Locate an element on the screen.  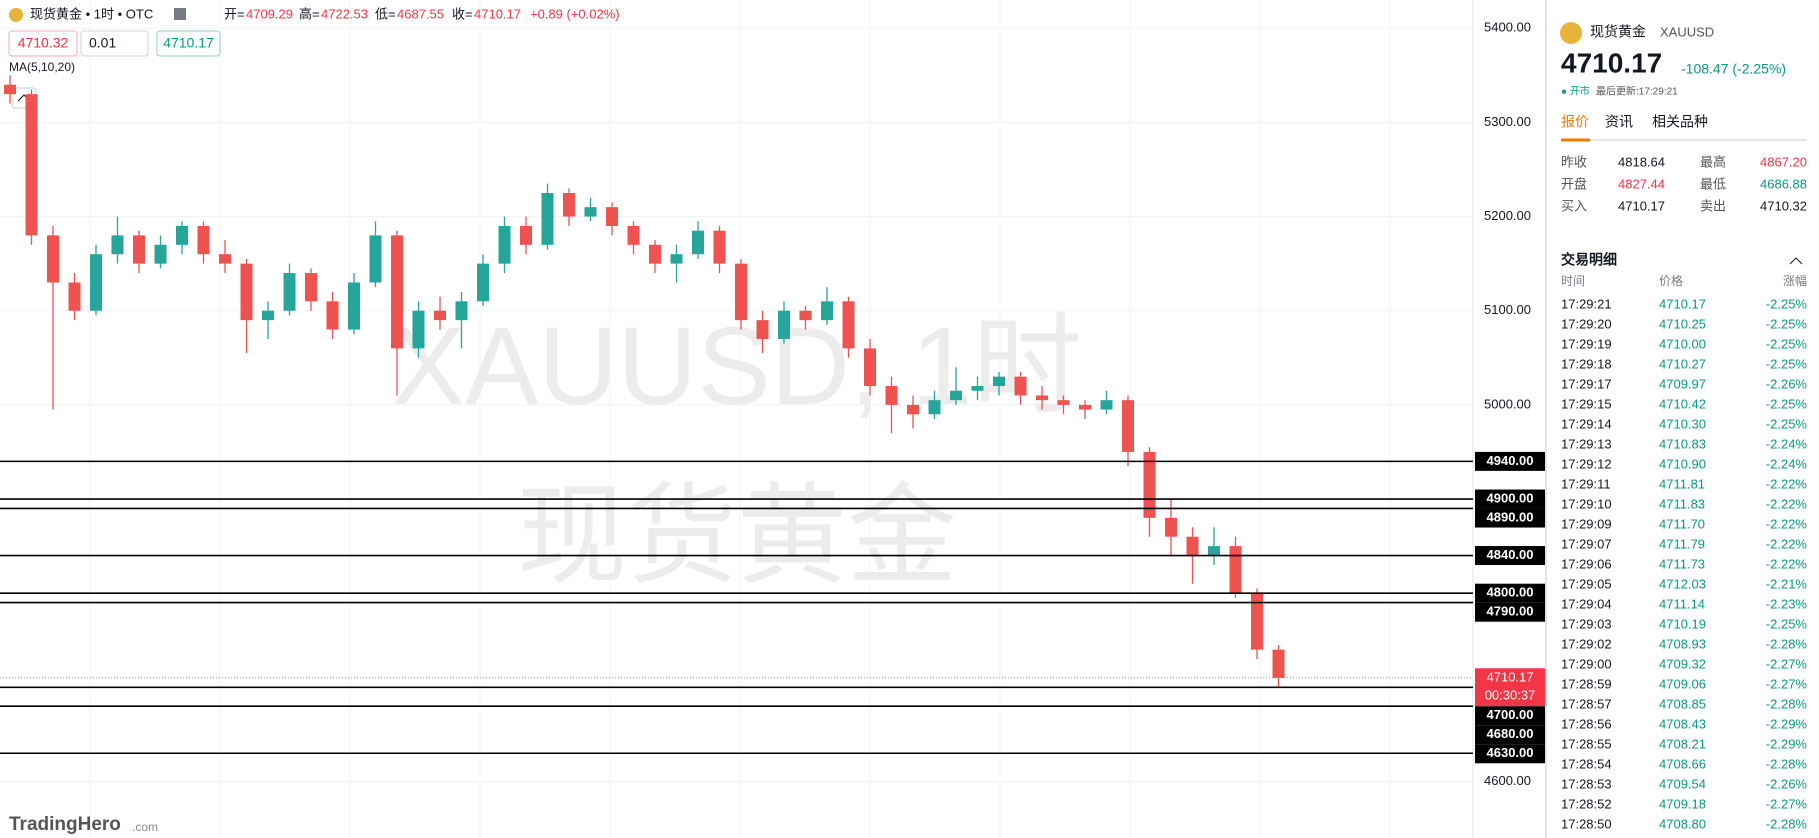
tab: 相关品种 is located at coordinates (1680, 122).